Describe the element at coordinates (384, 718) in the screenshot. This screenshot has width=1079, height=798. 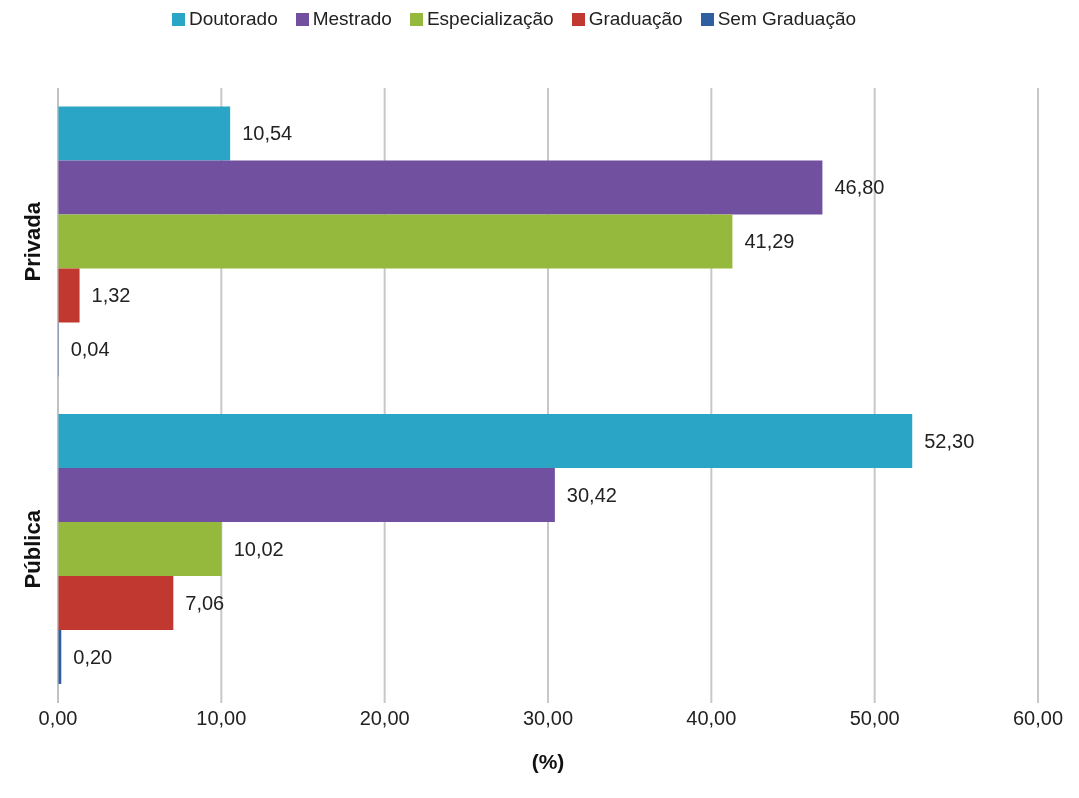
I see `x-tick-label: 20,00` at that location.